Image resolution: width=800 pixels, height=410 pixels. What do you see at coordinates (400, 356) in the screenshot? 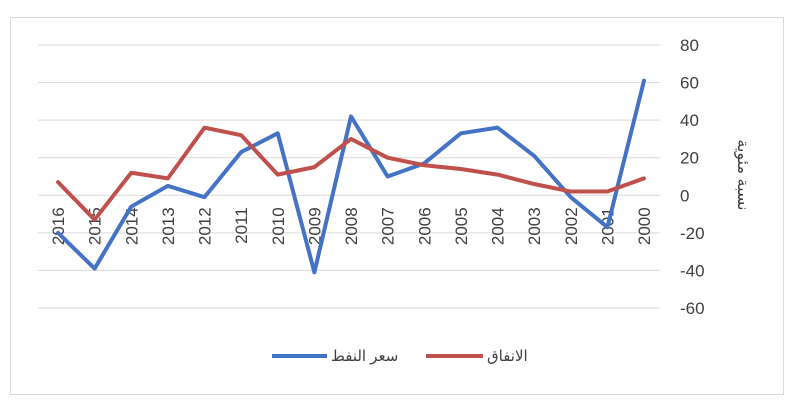
I see `legend: سعر النفط الانفاق` at bounding box center [400, 356].